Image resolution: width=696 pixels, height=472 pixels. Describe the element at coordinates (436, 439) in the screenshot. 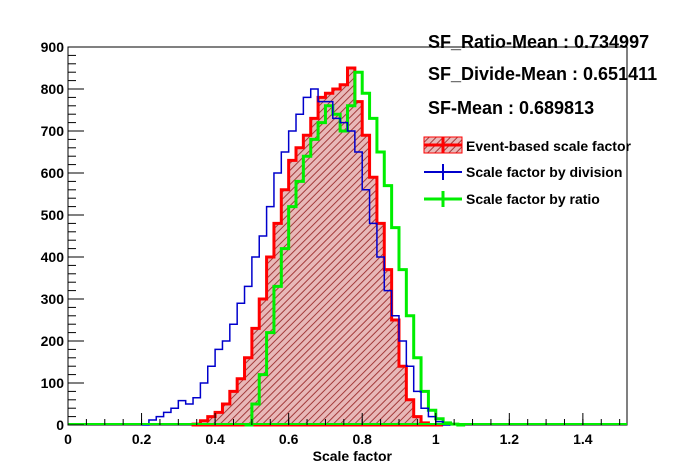

I see `x-tick-label: 1` at that location.